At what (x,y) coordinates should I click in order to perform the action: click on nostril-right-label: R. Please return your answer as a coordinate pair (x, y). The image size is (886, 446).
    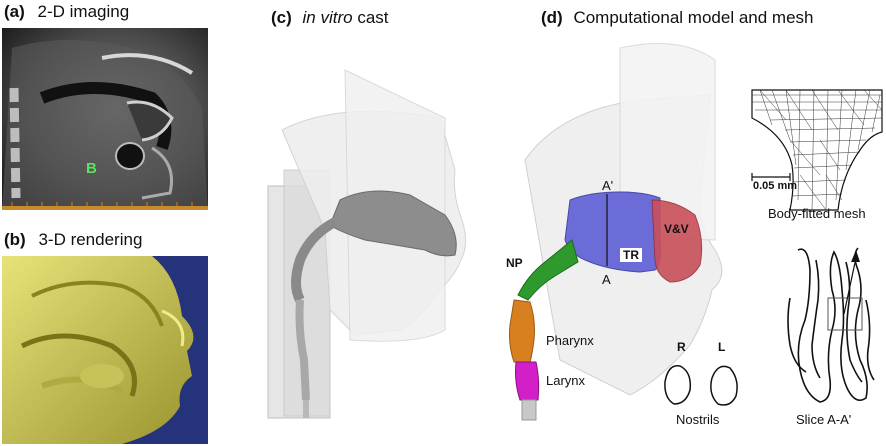
    Looking at the image, I should click on (681, 347).